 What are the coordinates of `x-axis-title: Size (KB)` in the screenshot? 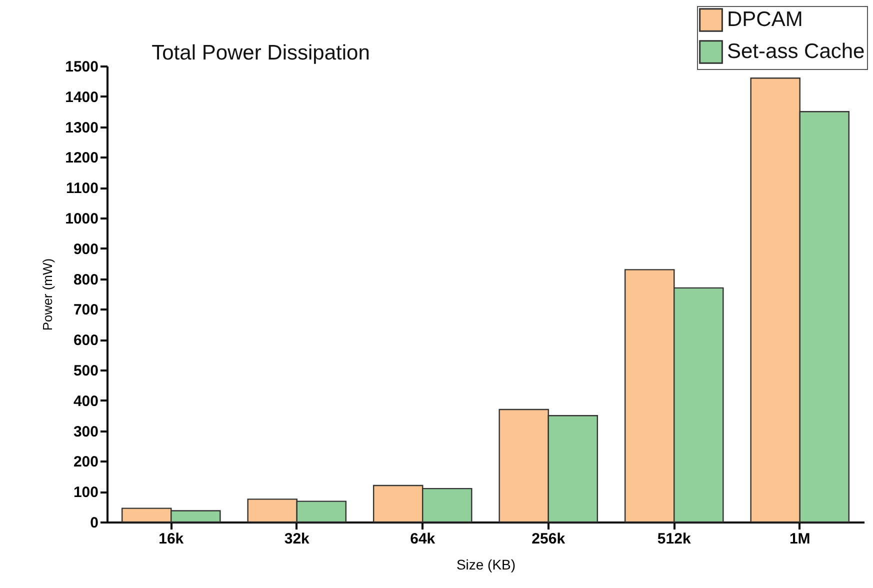 It's located at (486, 564).